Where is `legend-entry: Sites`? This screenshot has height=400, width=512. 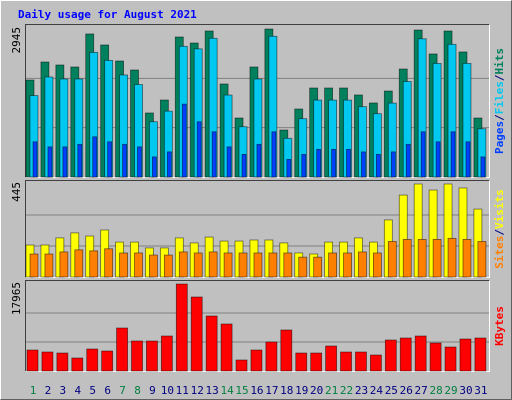
legend-entry: Sites is located at coordinates (499, 252).